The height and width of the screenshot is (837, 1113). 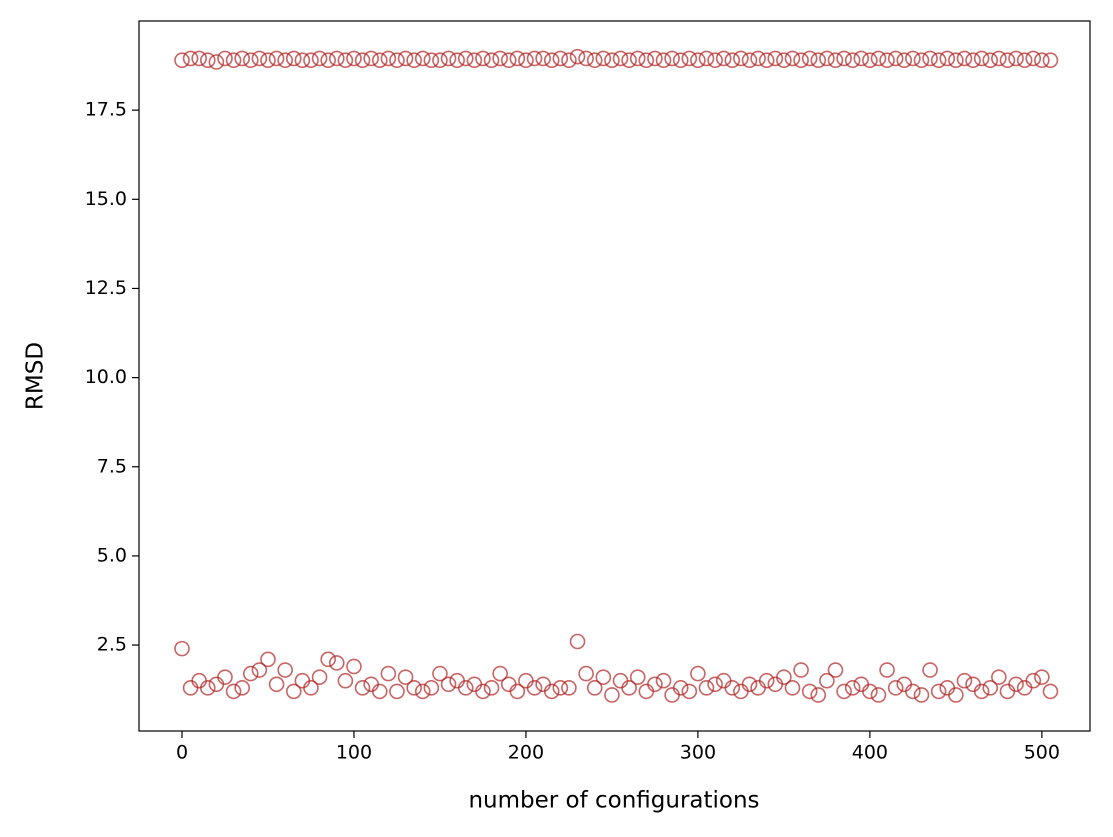 I want to click on x-tick-label: 200, so click(x=526, y=753).